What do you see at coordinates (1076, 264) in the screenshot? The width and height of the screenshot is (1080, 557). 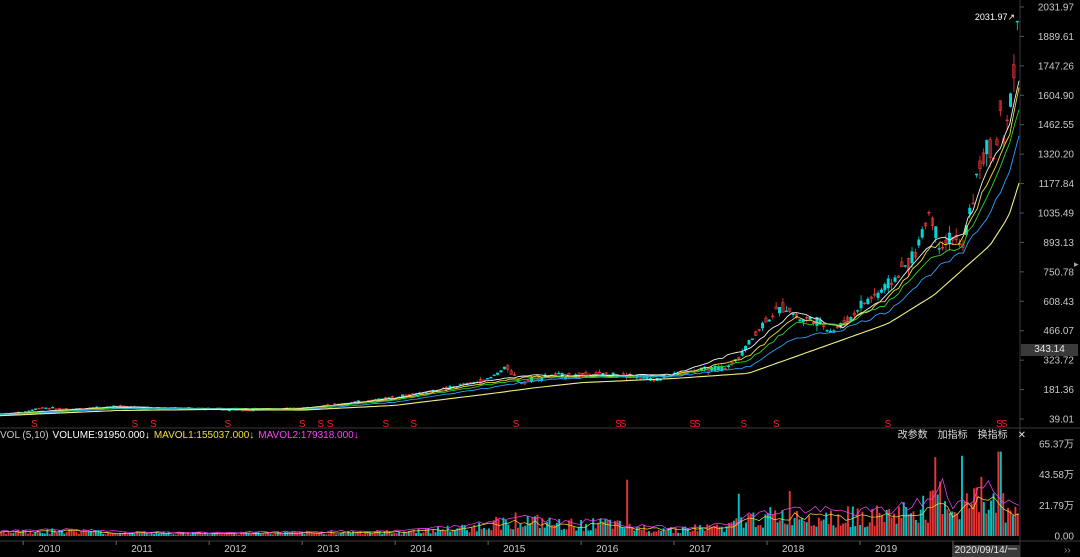 I see `axis-toggle-icon: ▸` at bounding box center [1076, 264].